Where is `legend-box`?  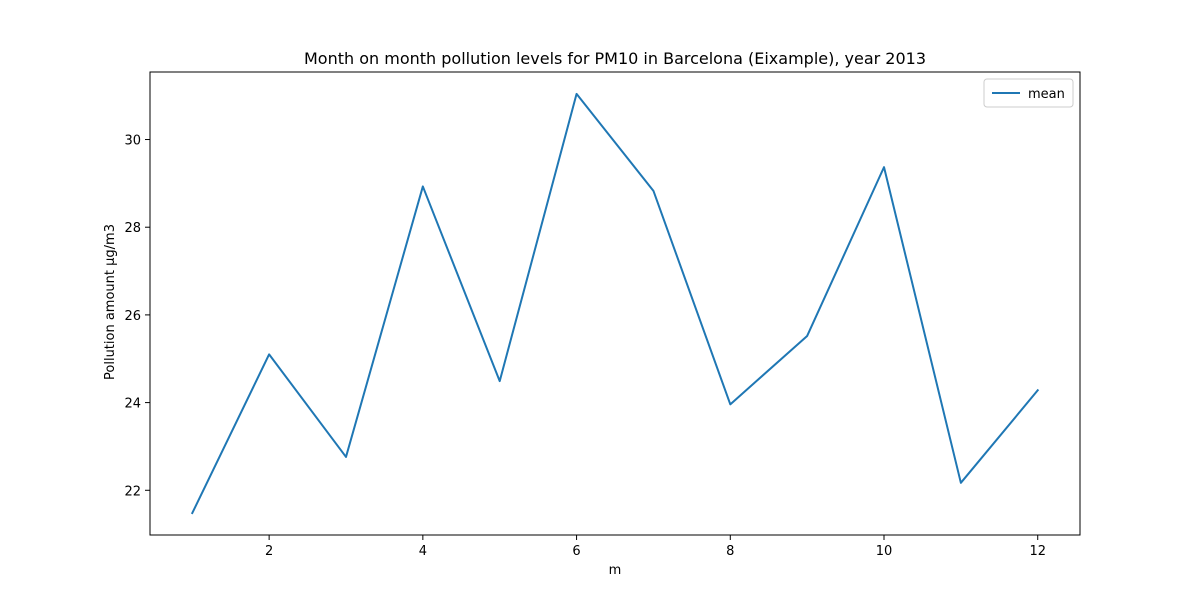
legend-box is located at coordinates (1028, 93).